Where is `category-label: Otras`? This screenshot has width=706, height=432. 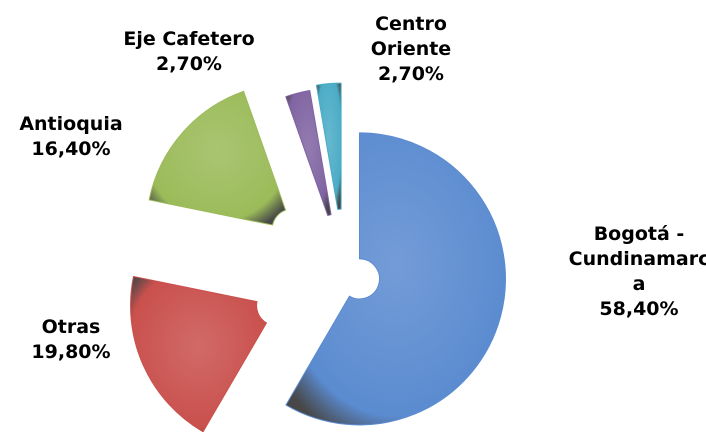 category-label: Otras is located at coordinates (71, 327).